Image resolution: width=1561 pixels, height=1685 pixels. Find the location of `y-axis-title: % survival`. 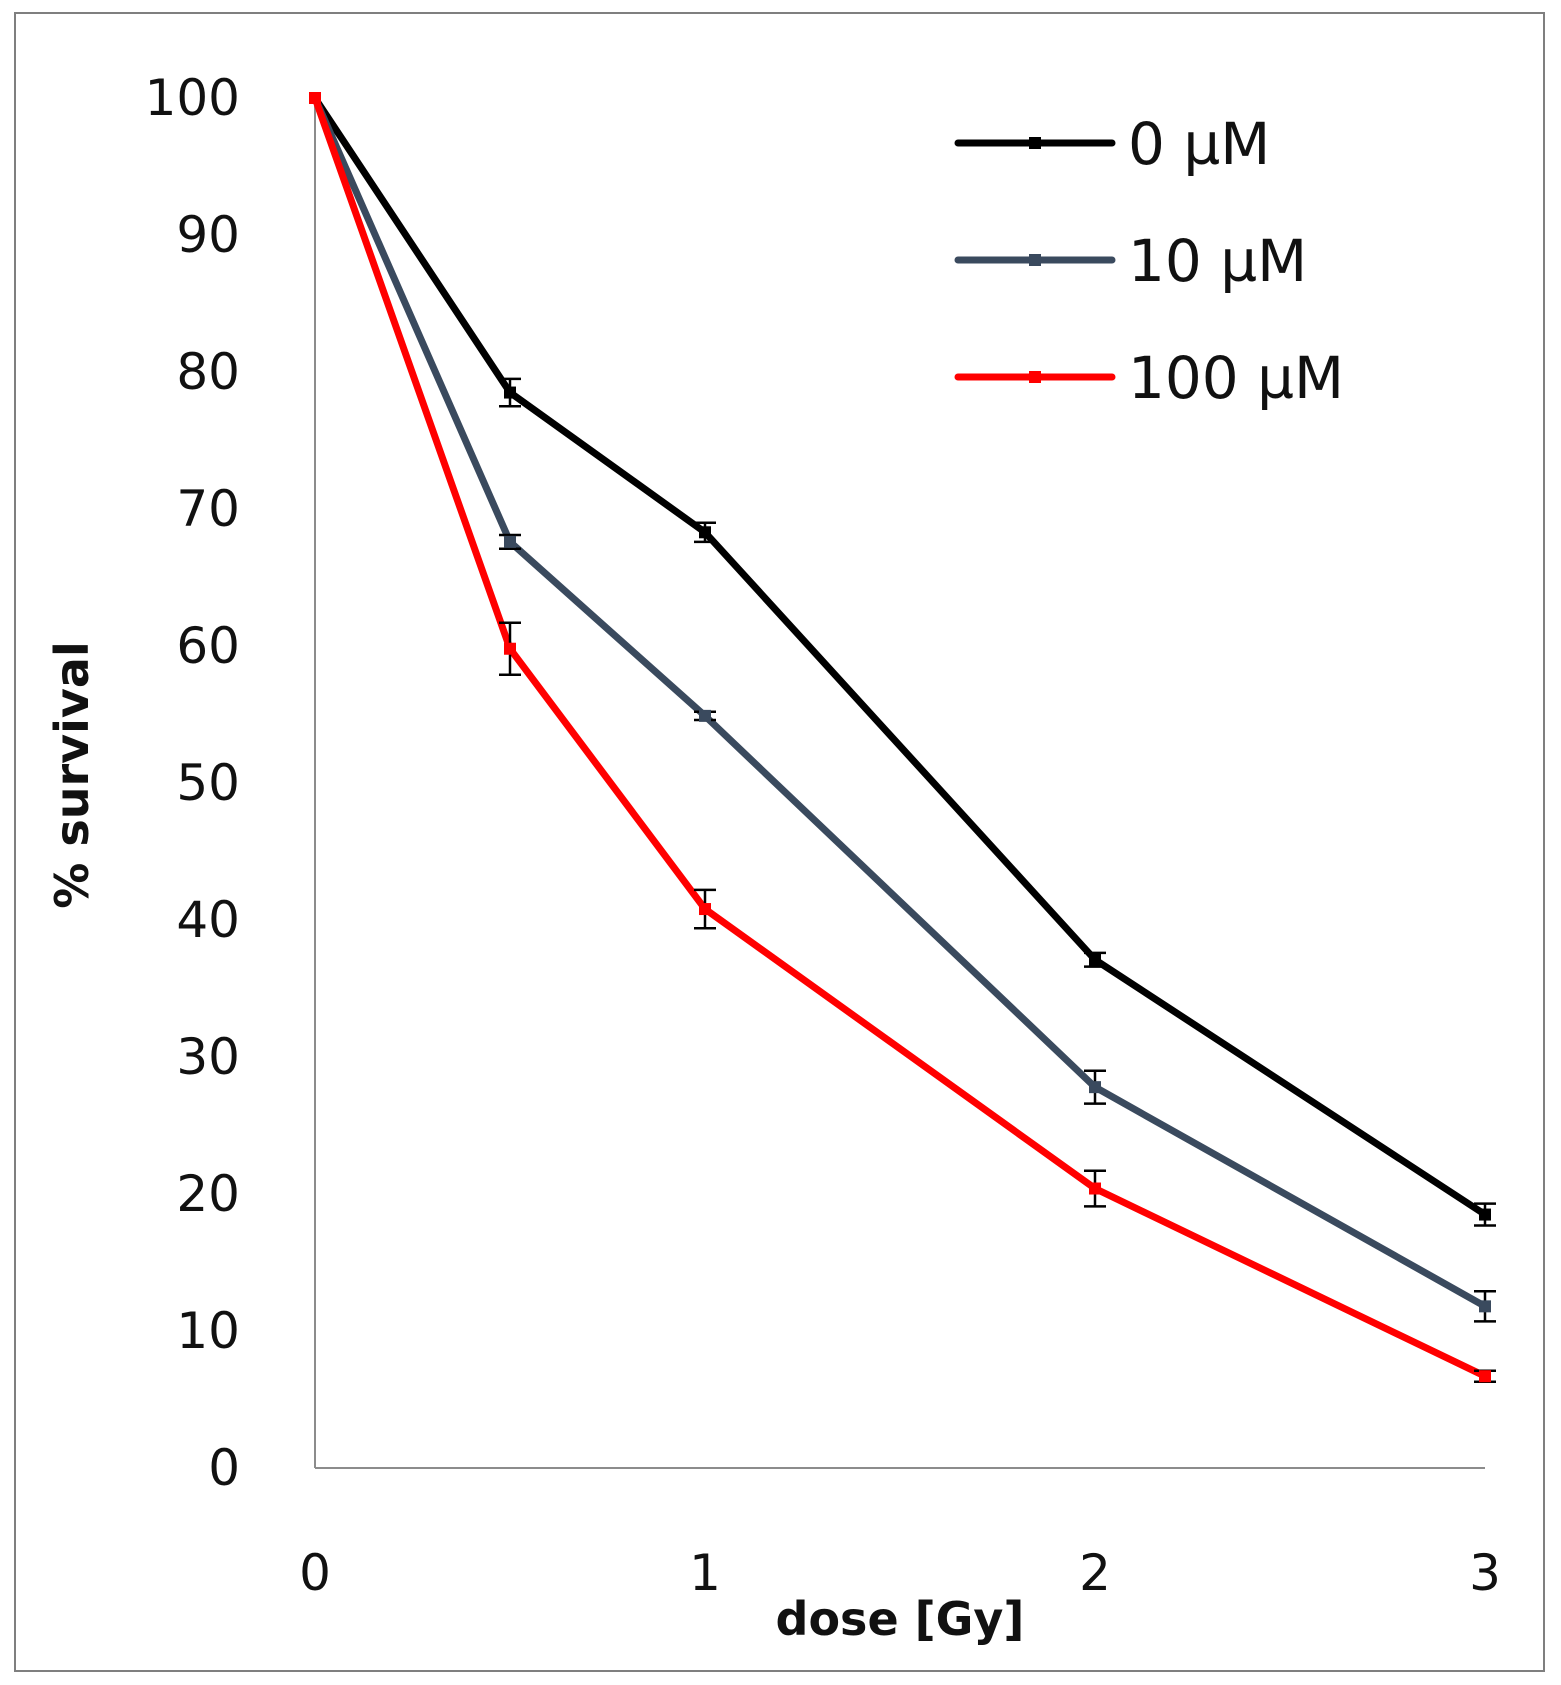

y-axis-title: % survival is located at coordinates (72, 774).